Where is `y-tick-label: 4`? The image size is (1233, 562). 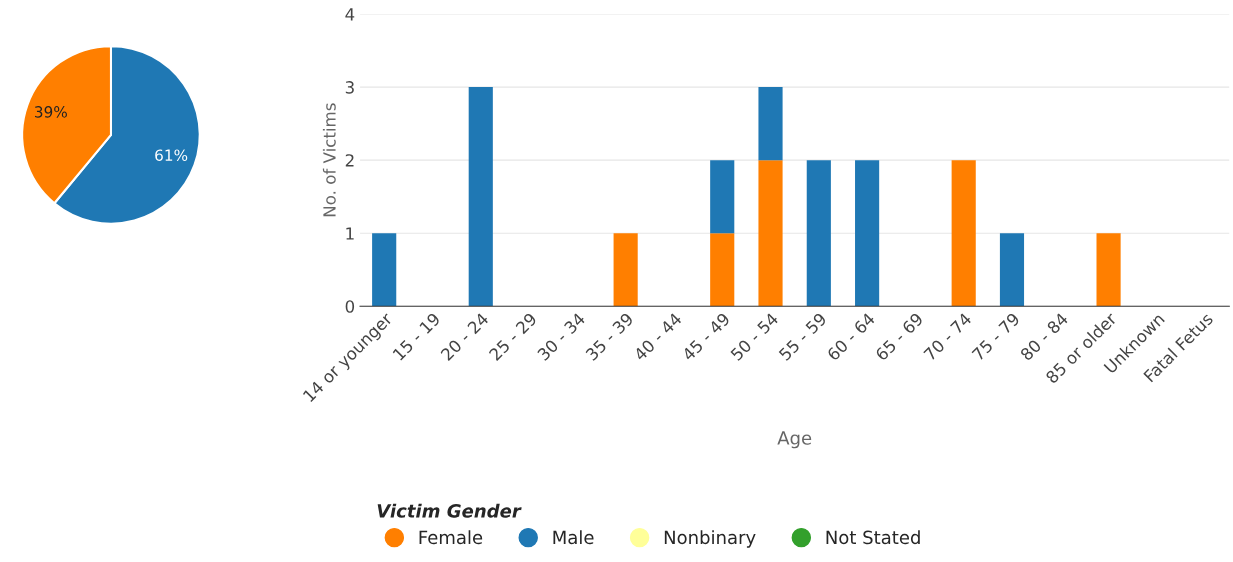 y-tick-label: 4 is located at coordinates (350, 14).